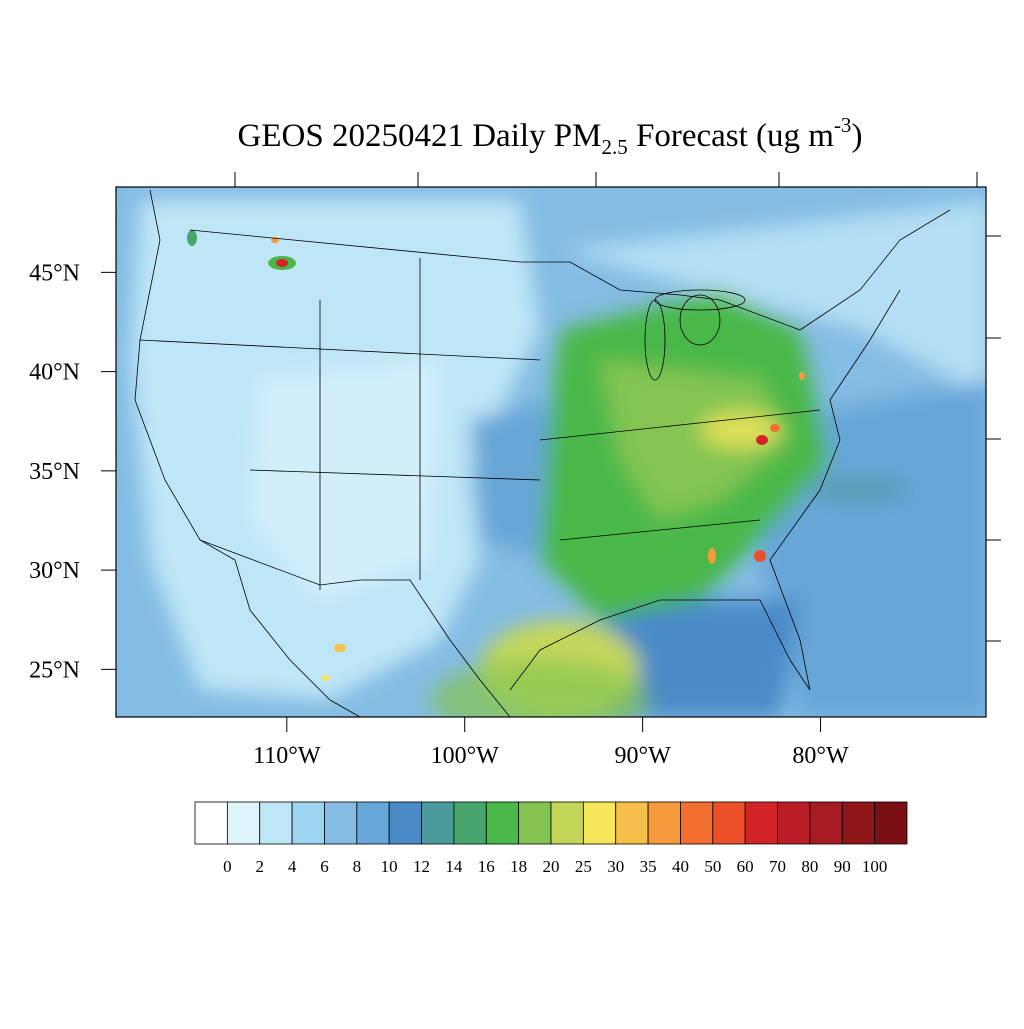 This screenshot has height=1029, width=1024. Describe the element at coordinates (551, 866) in the screenshot. I see `colorbar-label: 20` at that location.